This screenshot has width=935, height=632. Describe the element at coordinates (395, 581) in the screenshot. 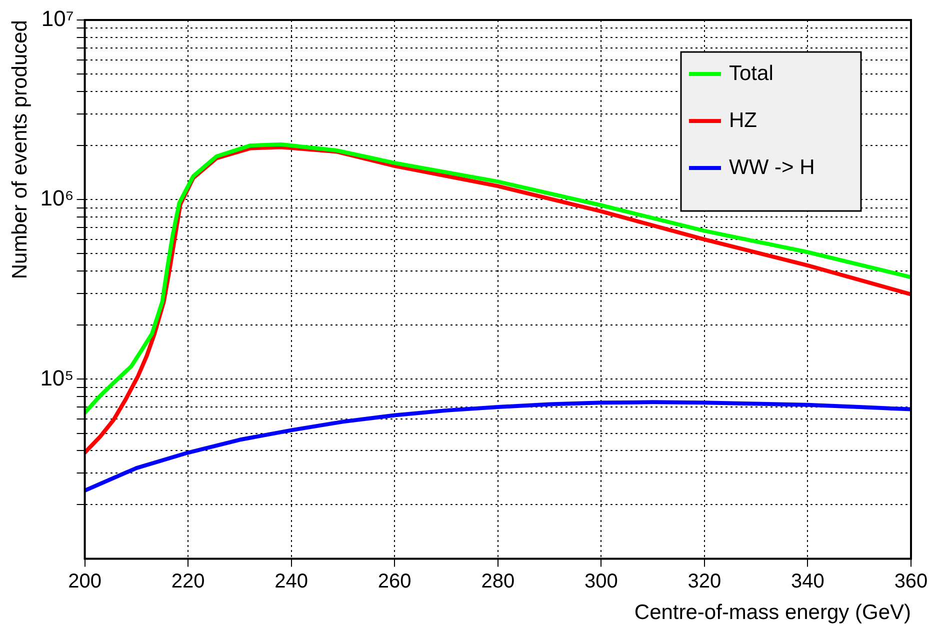

I see `x-tick-label: 260` at that location.